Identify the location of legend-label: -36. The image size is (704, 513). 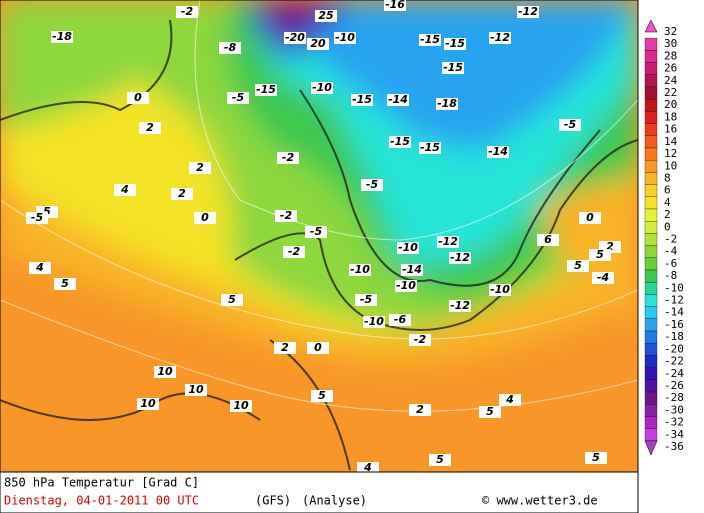
(674, 446).